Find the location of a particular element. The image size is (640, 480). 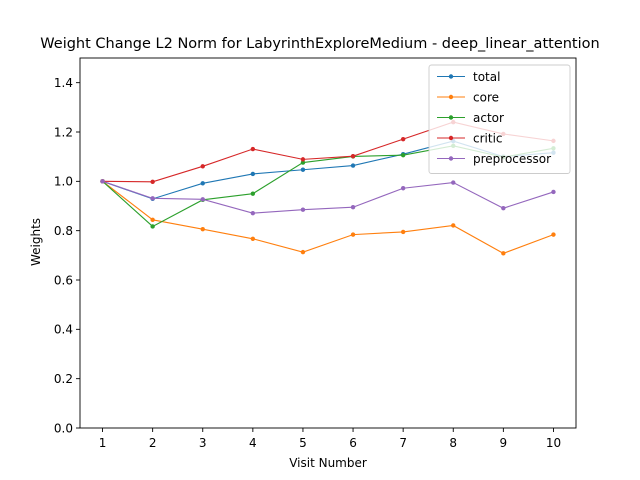

legend: total core actor critic preprocessor is located at coordinates (499, 119).